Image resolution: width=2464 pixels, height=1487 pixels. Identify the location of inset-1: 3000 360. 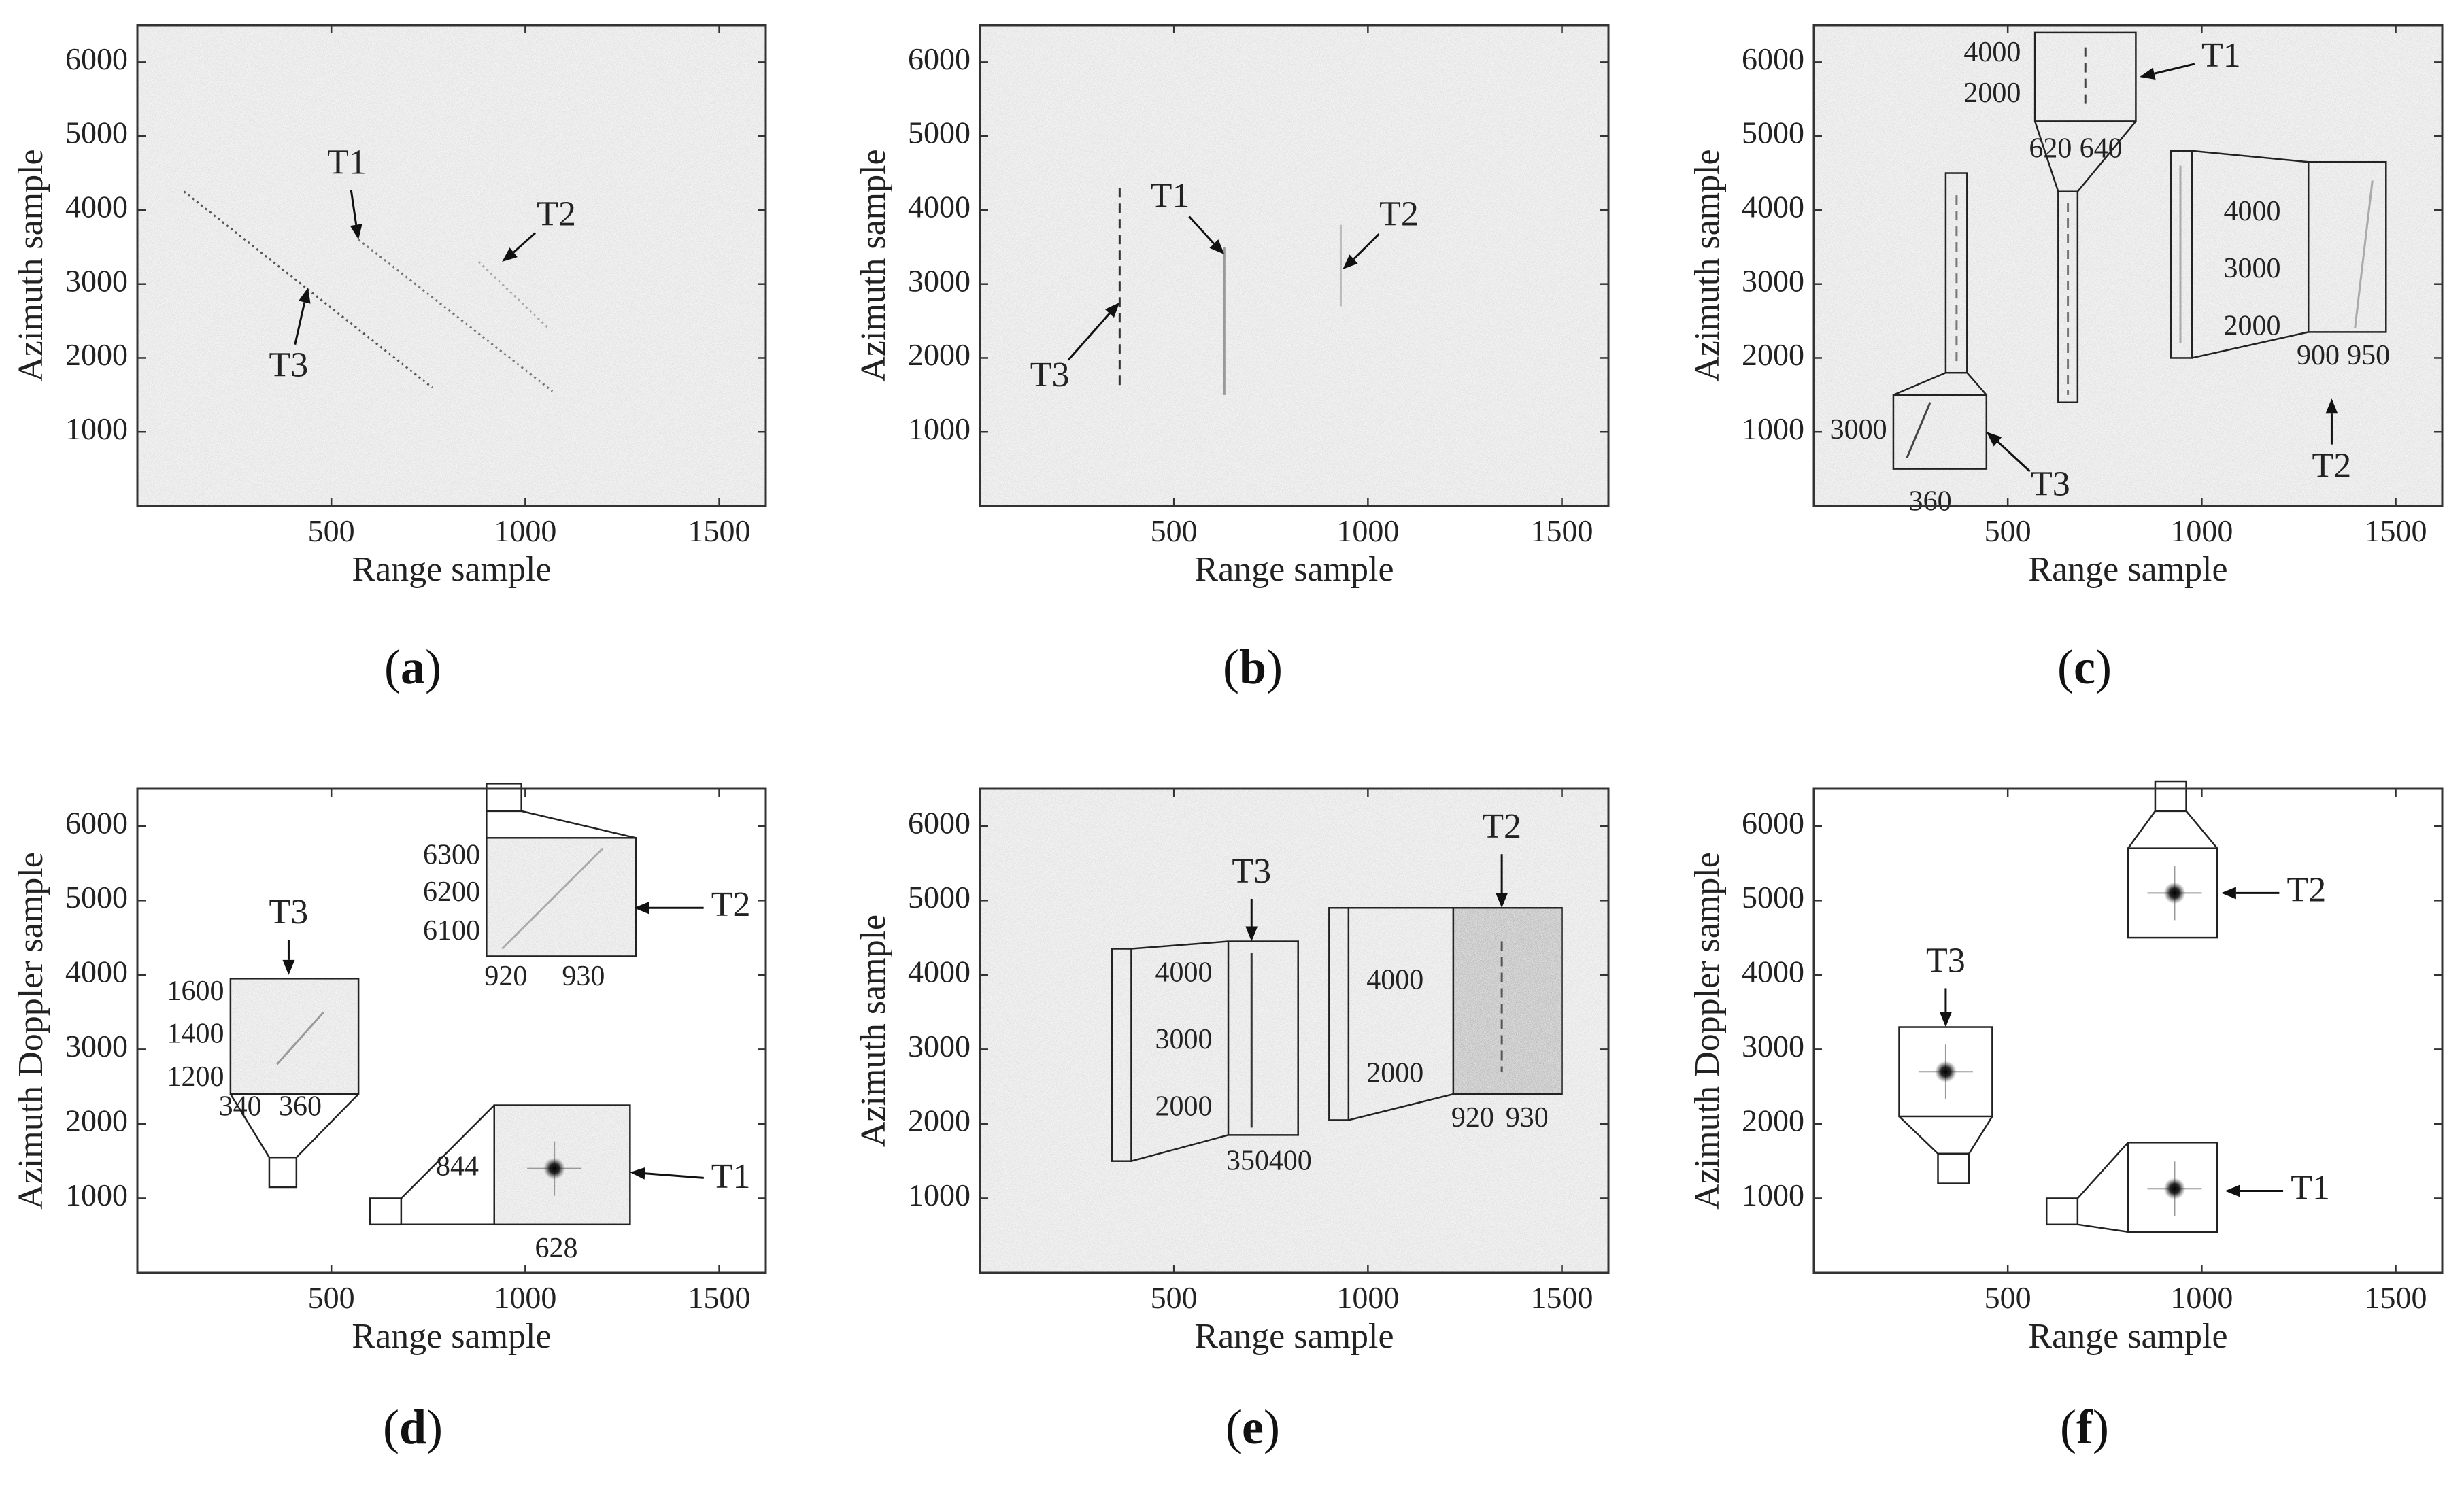
(1909, 456).